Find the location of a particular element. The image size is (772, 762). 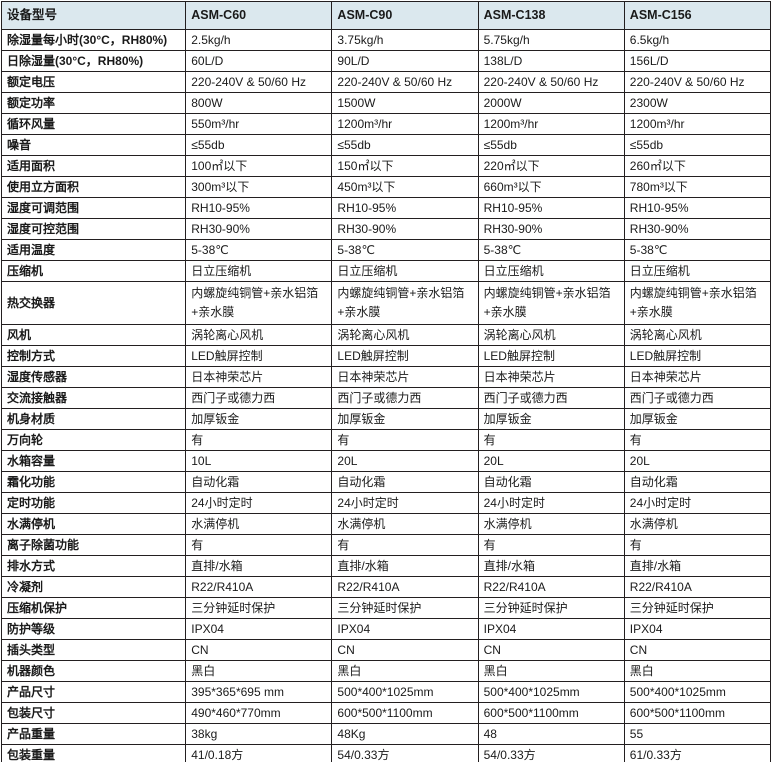

table-row: 霜化功能 自动化霜 自动化霜 自动化霜 自动化霜 is located at coordinates (386, 482).